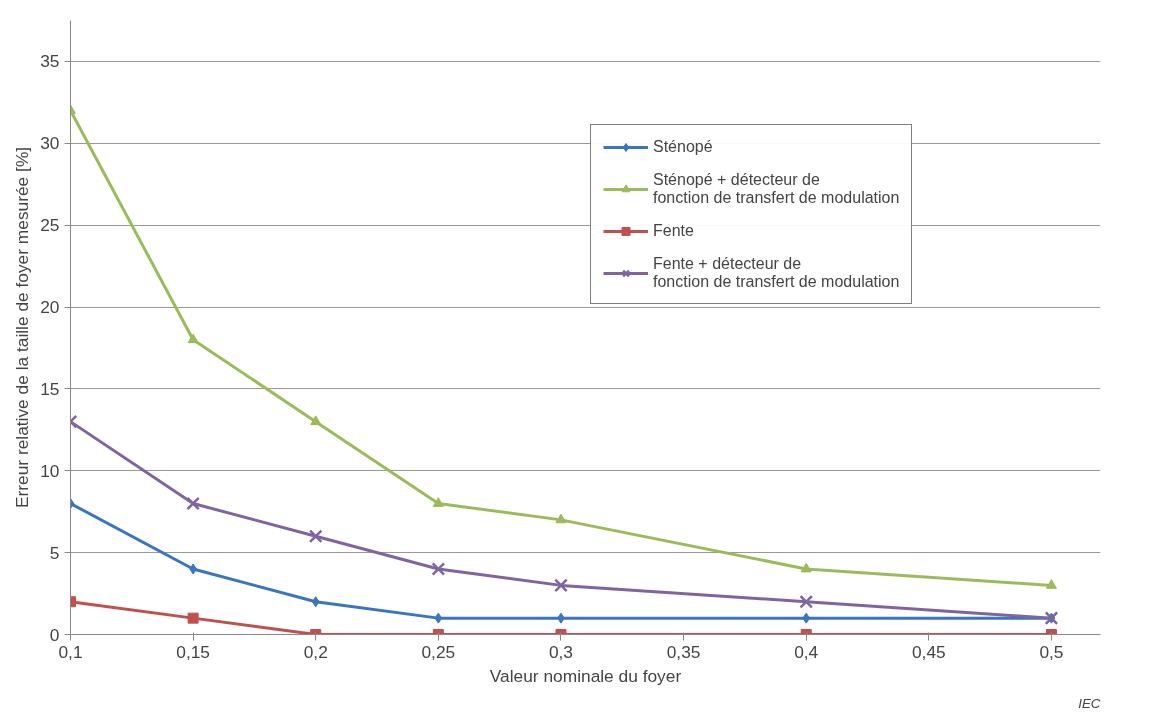  What do you see at coordinates (673, 231) in the screenshot?
I see `legend-label: Fente` at bounding box center [673, 231].